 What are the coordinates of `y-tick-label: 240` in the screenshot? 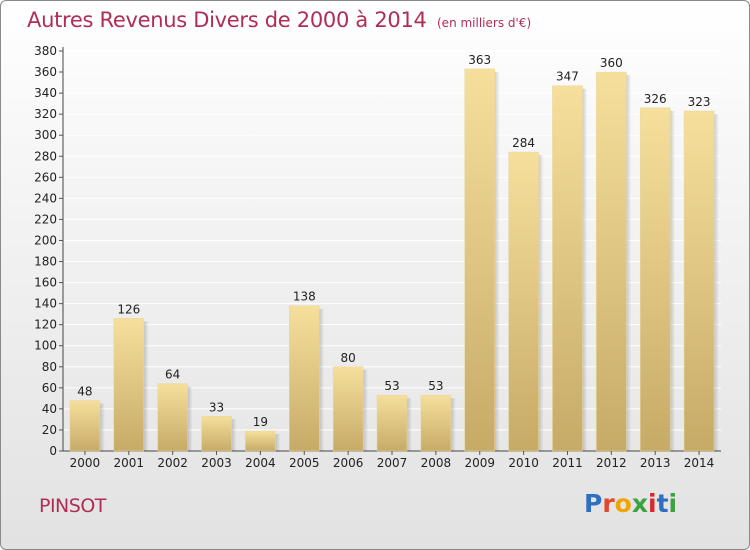 It's located at (45, 198).